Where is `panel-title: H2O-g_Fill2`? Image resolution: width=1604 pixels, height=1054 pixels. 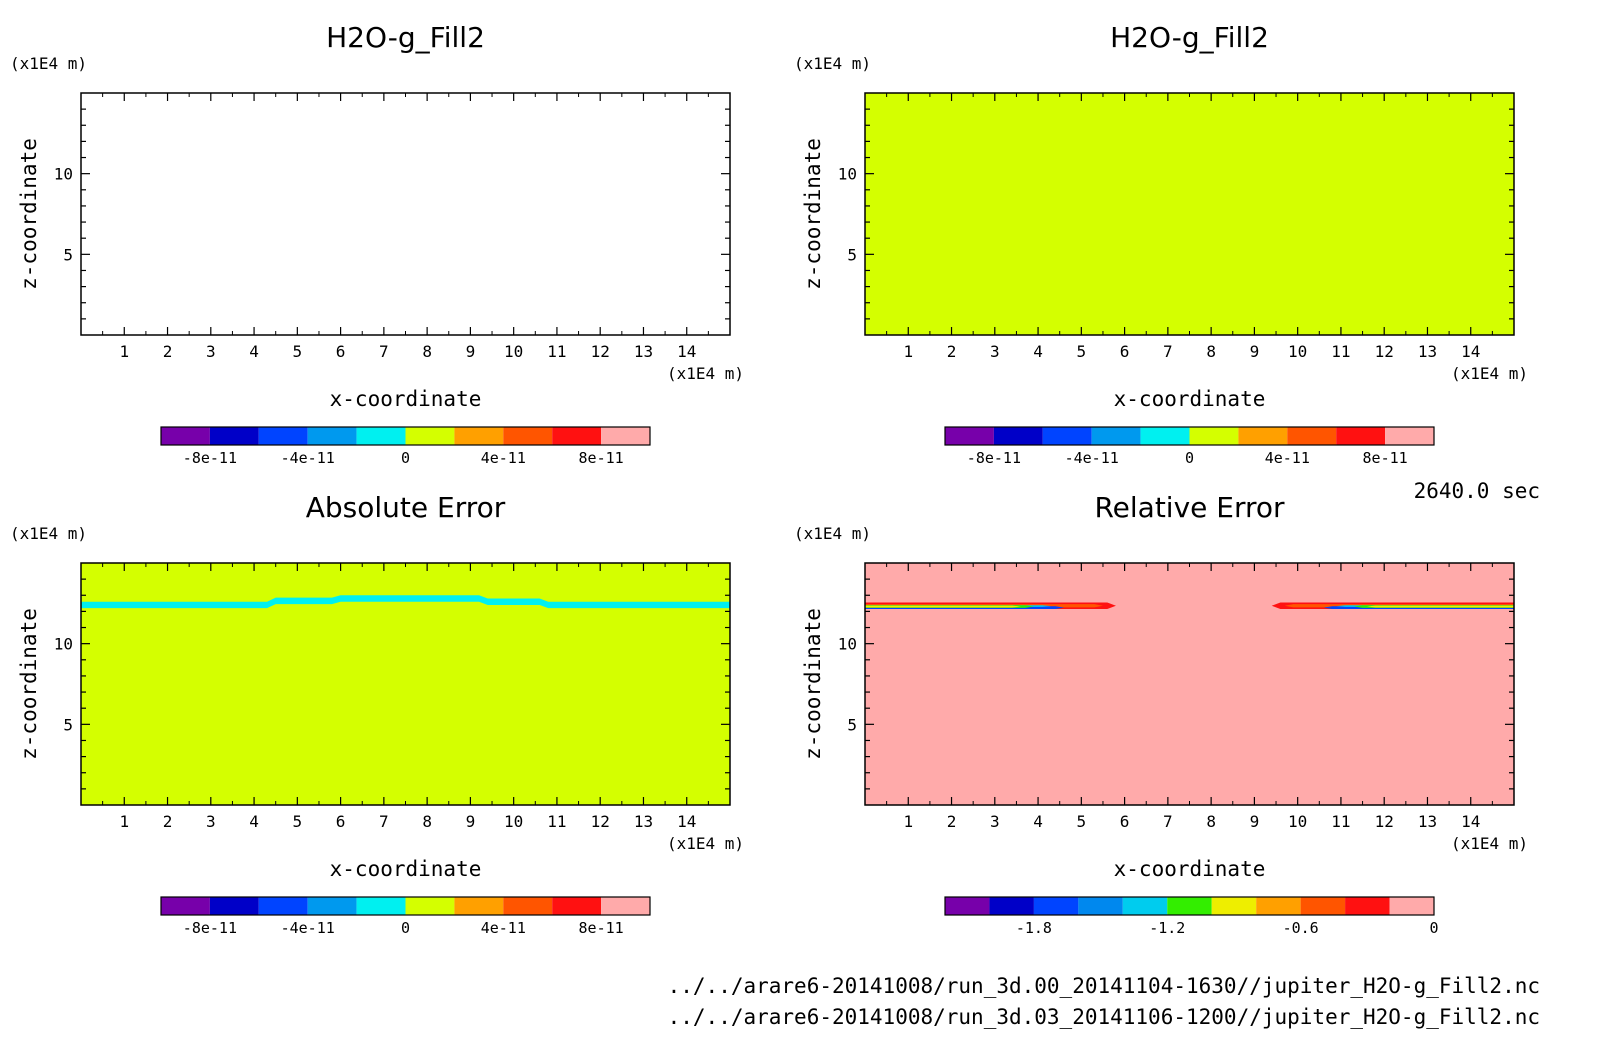
panel-title: H2O-g_Fill2 is located at coordinates (1189, 37).